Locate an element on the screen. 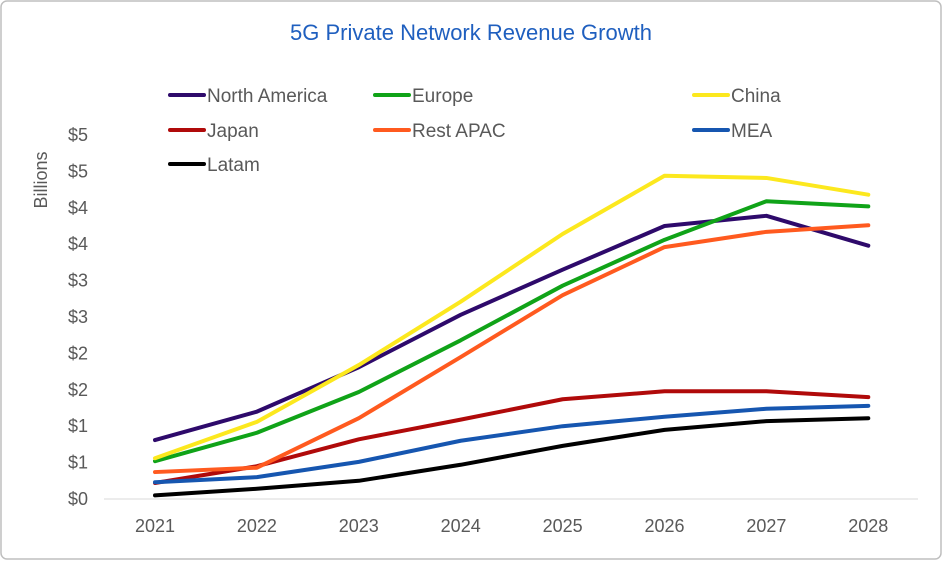 This screenshot has width=943, height=561. legend-label: Europe is located at coordinates (442, 96).